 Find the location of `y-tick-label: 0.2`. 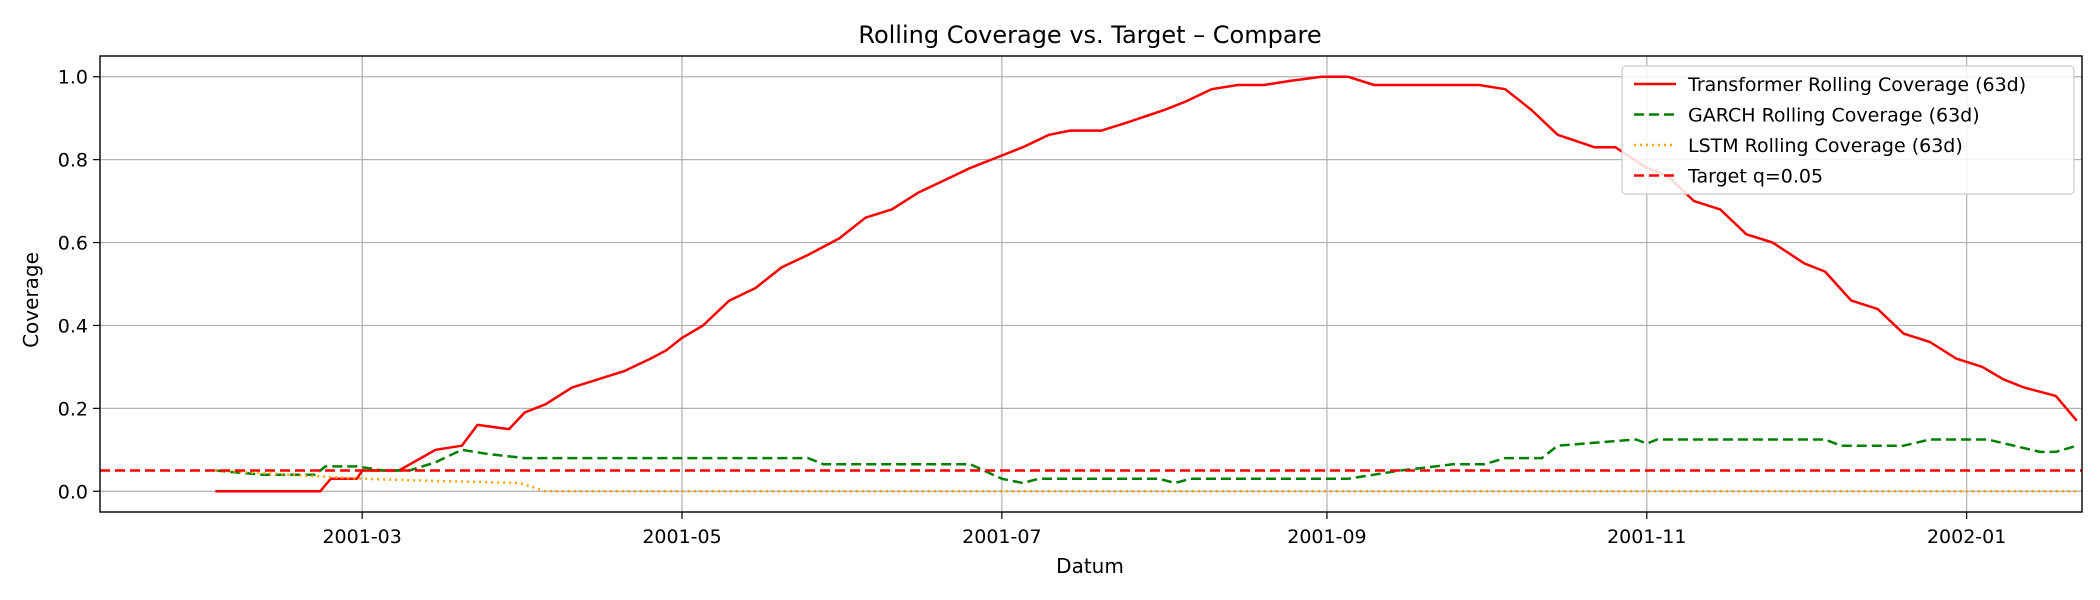

y-tick-label: 0.2 is located at coordinates (73, 409).